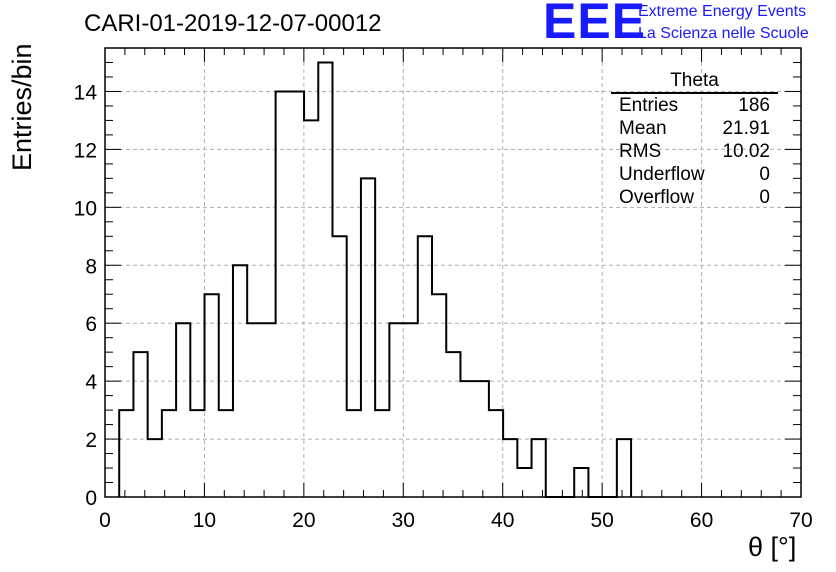  I want to click on y-tick-label: 4, so click(91, 382).